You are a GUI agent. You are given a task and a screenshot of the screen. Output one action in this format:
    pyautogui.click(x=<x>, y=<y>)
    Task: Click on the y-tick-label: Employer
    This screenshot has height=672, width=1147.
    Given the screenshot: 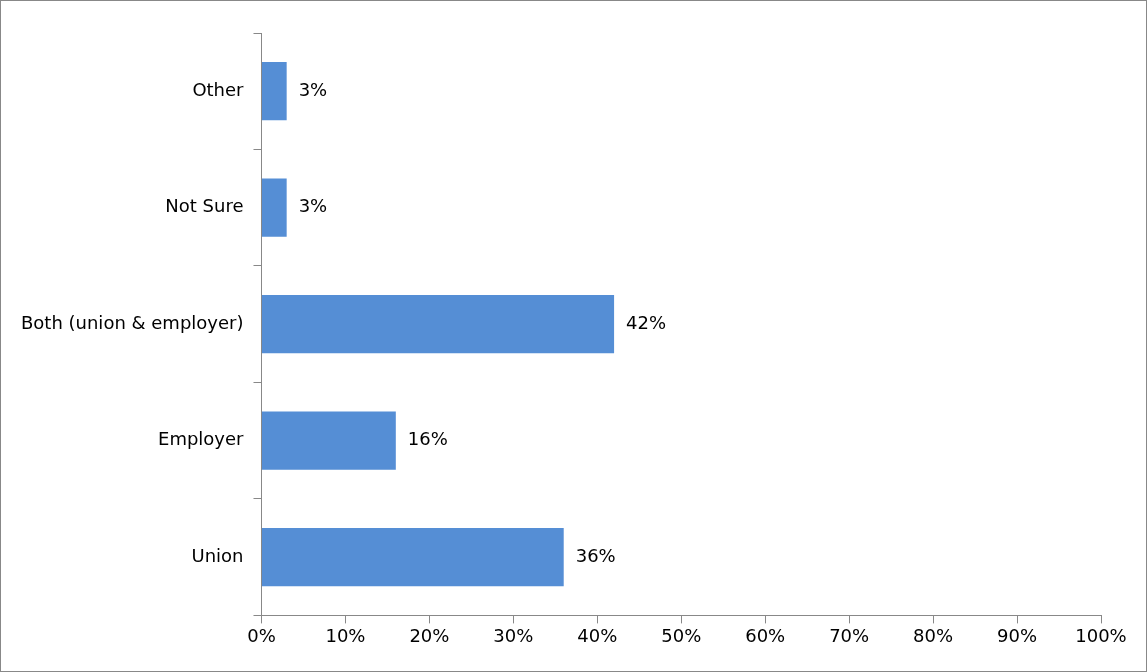 What is the action you would take?
    pyautogui.click(x=201, y=439)
    